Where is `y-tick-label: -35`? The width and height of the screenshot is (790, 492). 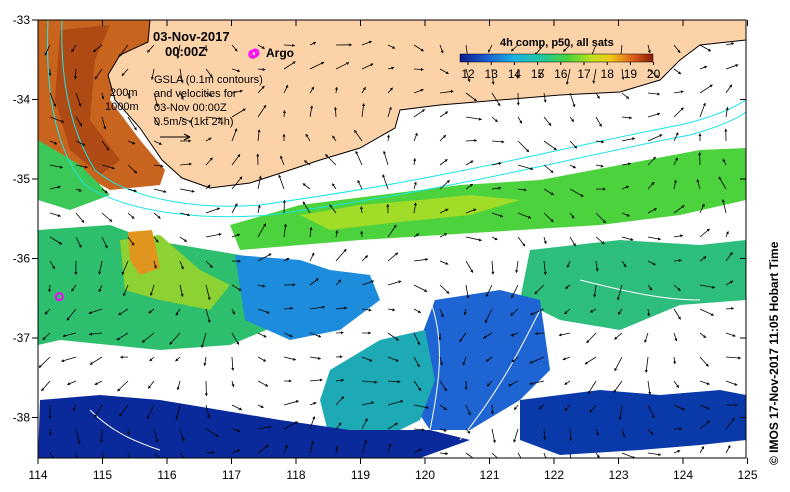
y-tick-label: -35 is located at coordinates (22, 179).